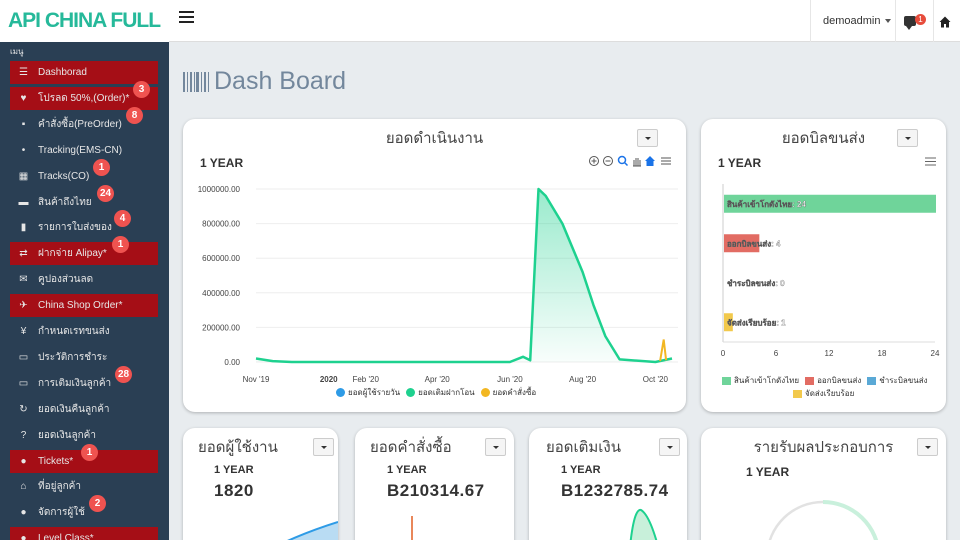 Image resolution: width=960 pixels, height=540 pixels. What do you see at coordinates (84, 202) in the screenshot?
I see `sidebar-item: ▬ สินค้าถึงไทย` at bounding box center [84, 202].